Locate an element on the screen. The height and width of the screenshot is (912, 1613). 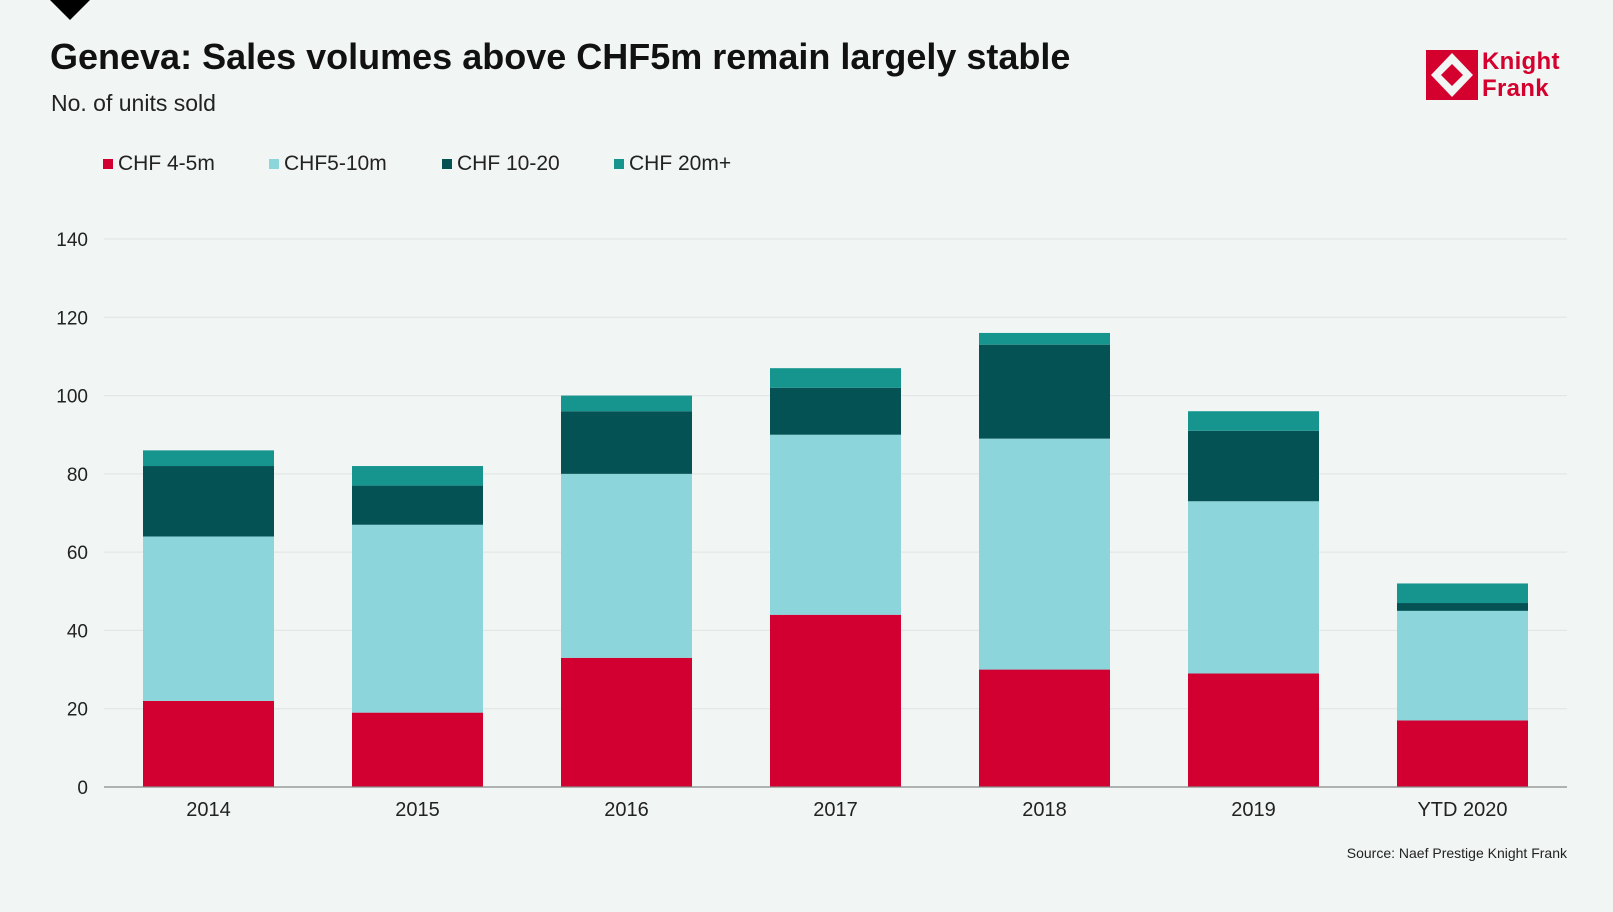
corner-marker is located at coordinates (70, 10).